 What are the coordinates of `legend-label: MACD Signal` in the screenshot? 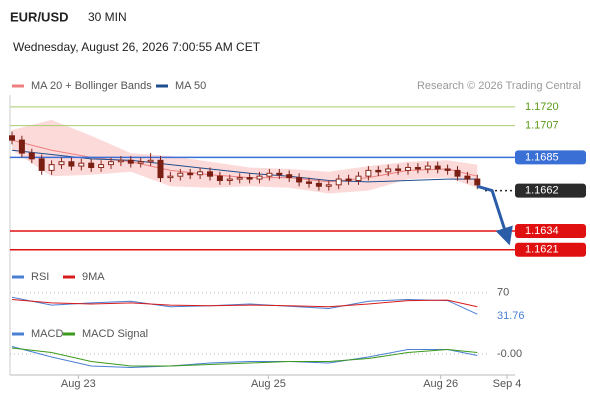 It's located at (115, 334).